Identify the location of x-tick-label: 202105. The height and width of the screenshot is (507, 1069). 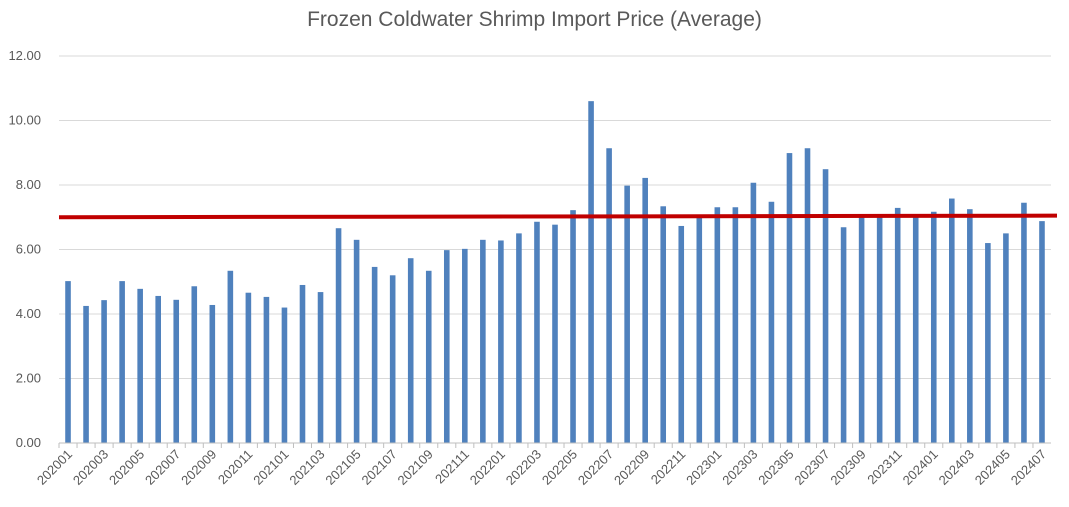
(342, 467).